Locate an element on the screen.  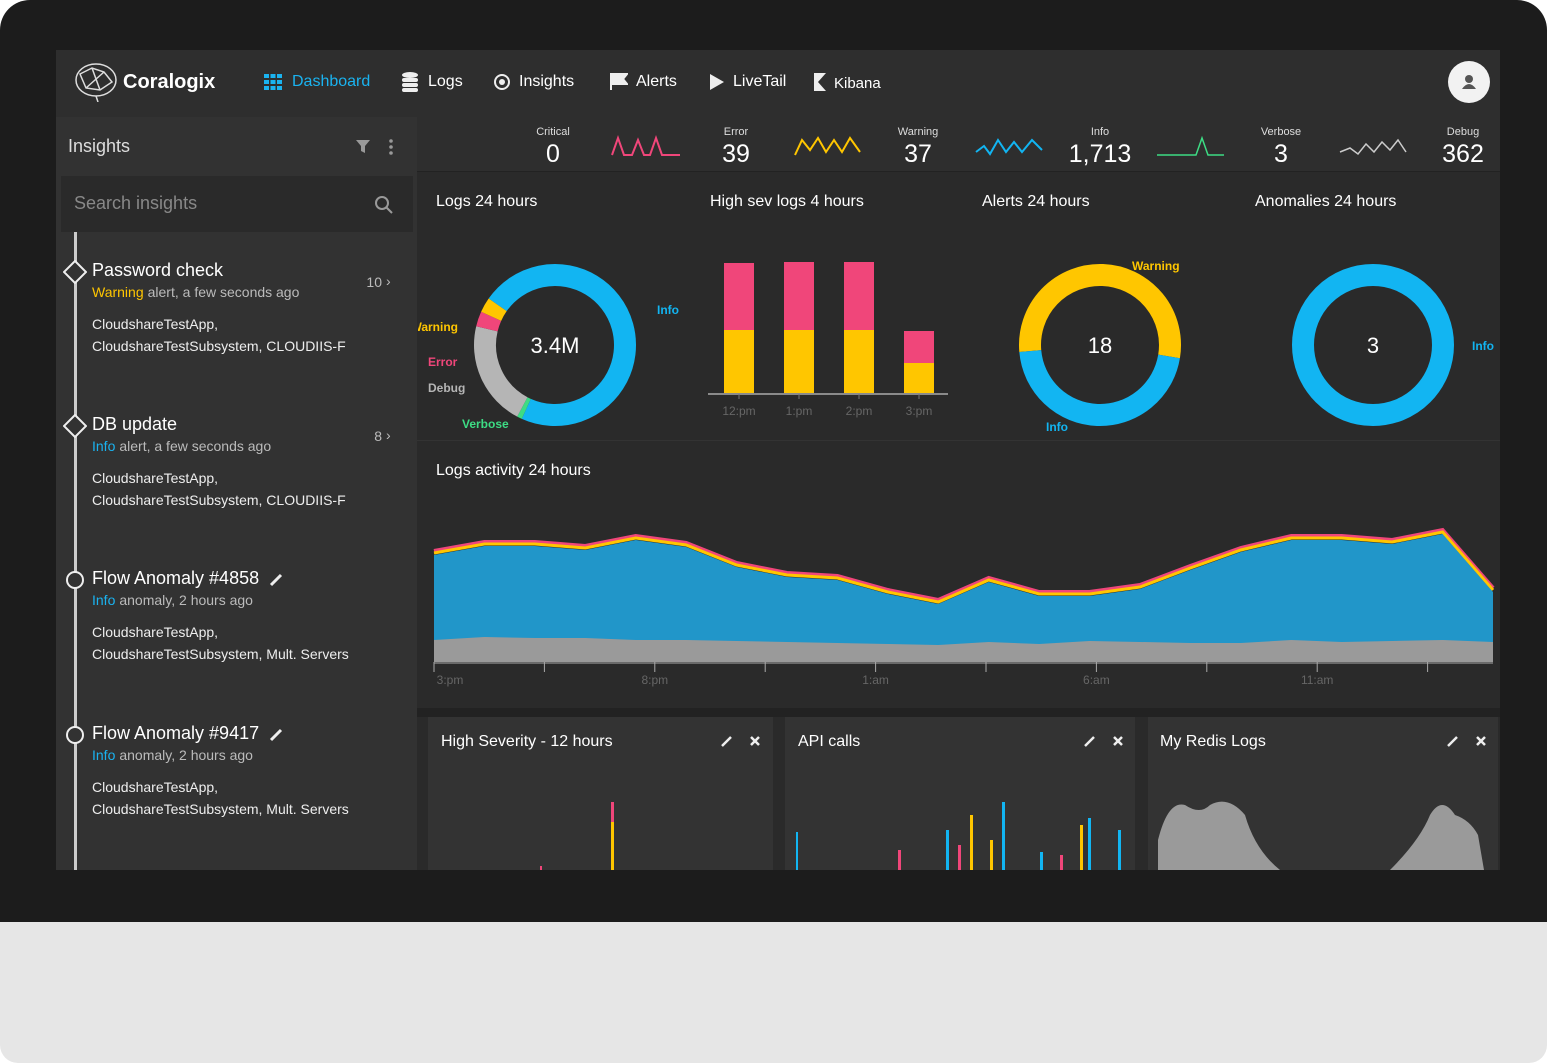
stat-value: 1,713 is located at coordinates (1100, 154).